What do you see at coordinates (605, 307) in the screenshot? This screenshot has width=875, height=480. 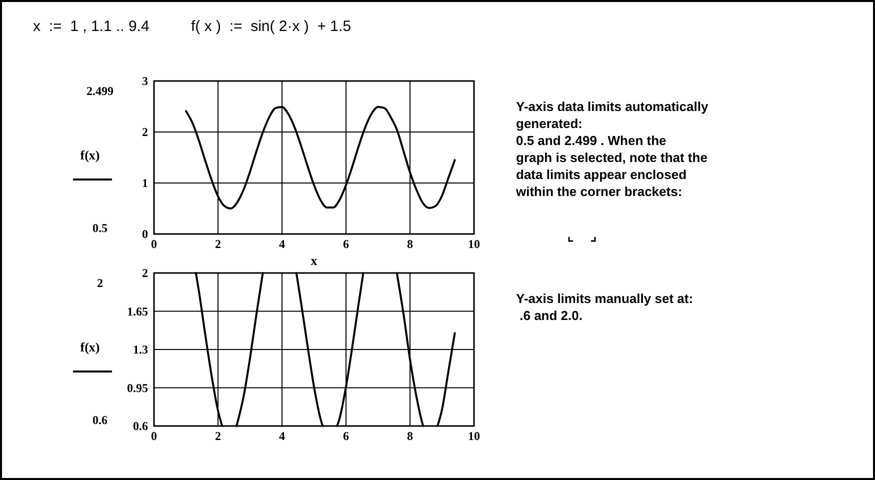 I see `text: Y-axis limits manually set at: .6 and 2.0.` at bounding box center [605, 307].